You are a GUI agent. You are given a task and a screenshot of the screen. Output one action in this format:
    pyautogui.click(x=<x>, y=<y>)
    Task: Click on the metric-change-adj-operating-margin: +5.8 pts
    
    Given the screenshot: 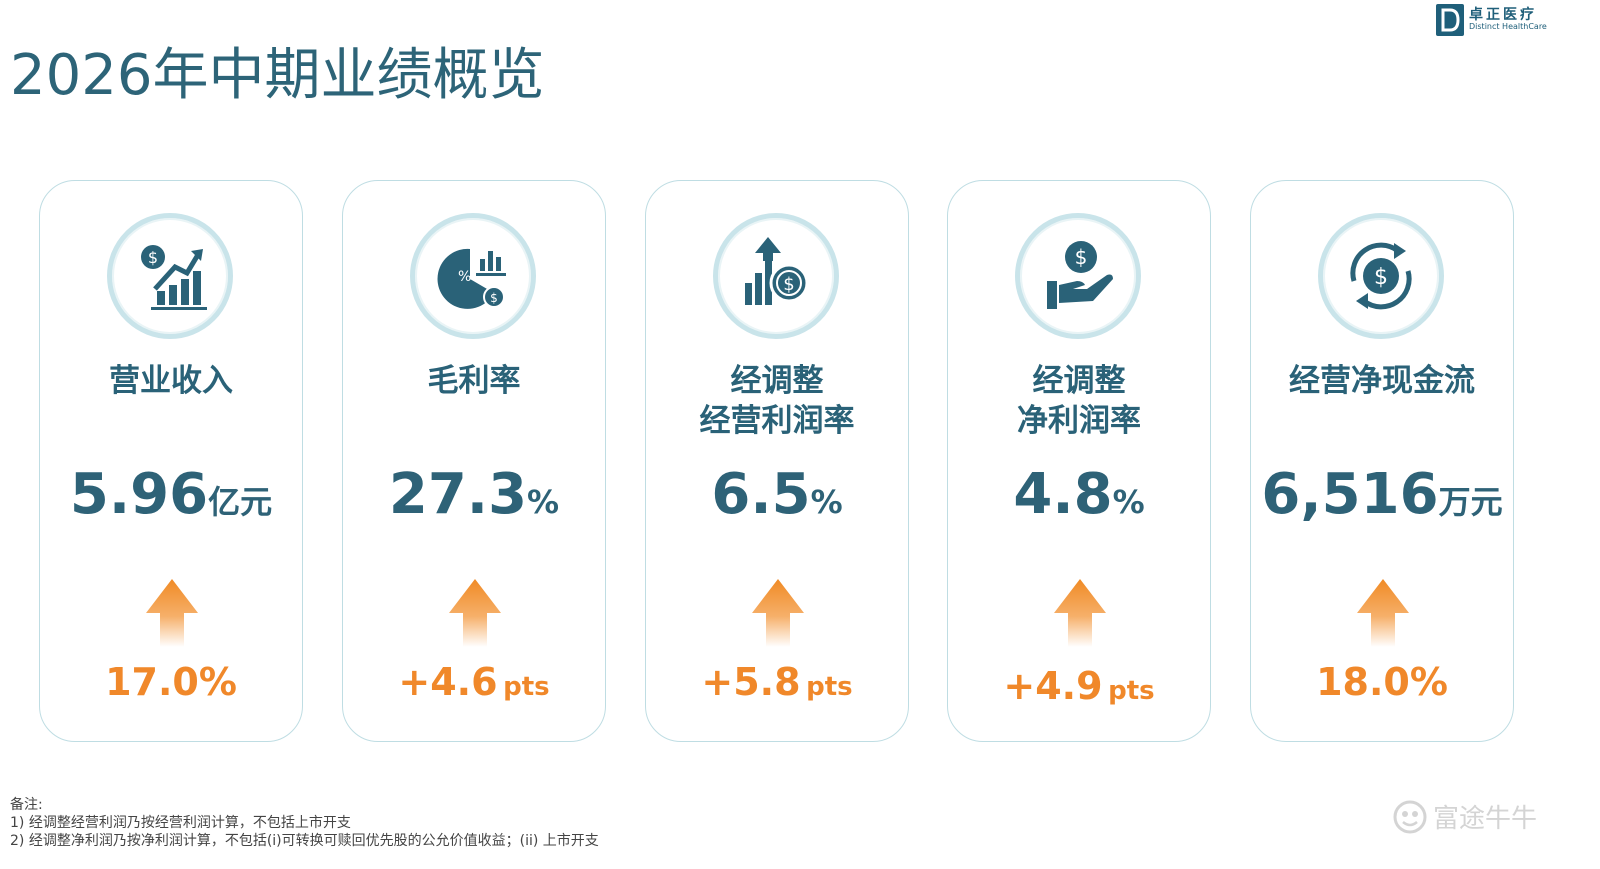 What is the action you would take?
    pyautogui.click(x=777, y=682)
    